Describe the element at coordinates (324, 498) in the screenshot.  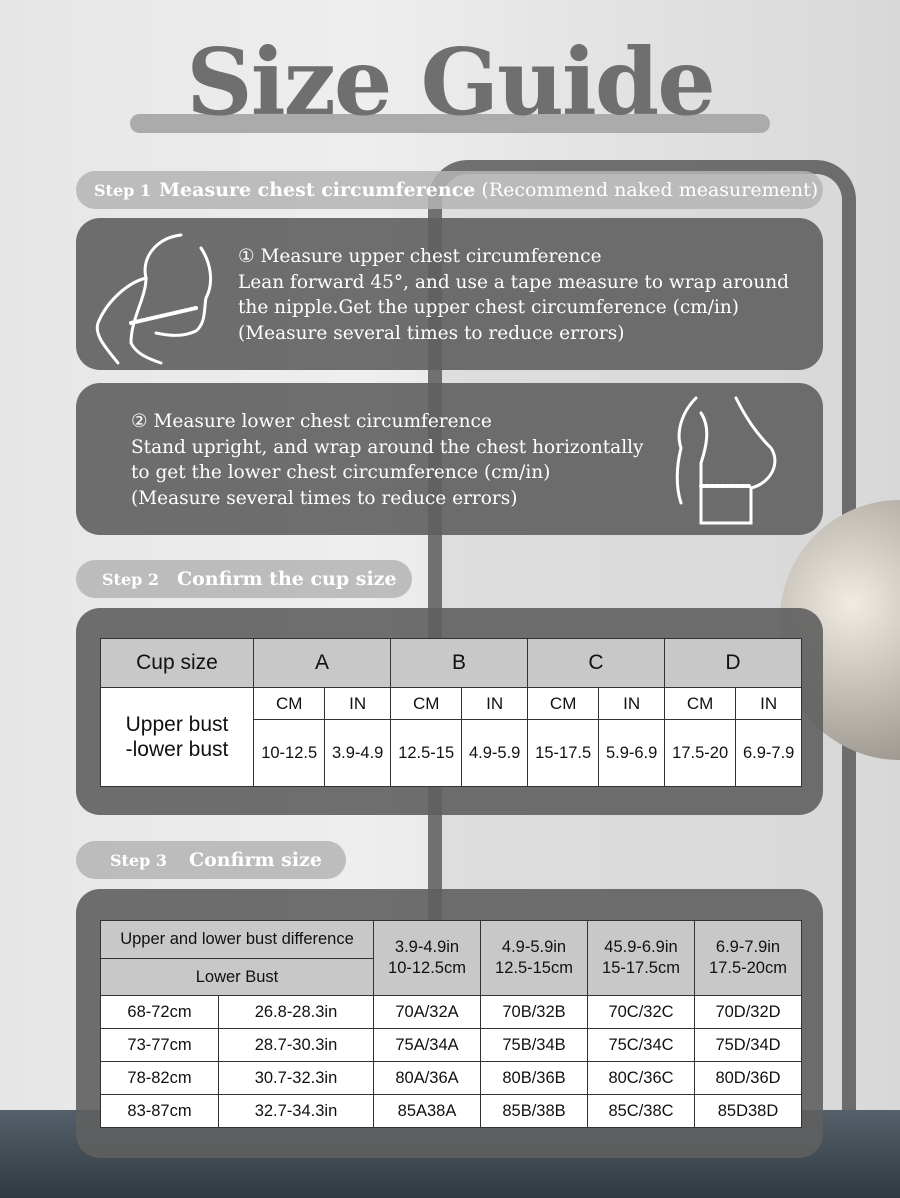
I see `lower-step-note: (Measure several times to reduce errors)` at that location.